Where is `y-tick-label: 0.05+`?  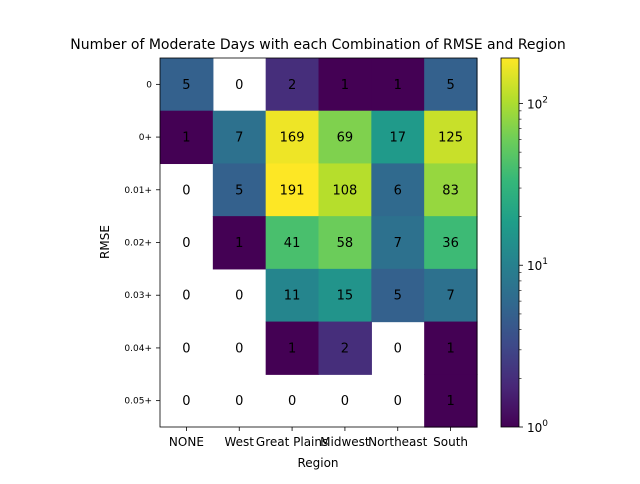
y-tick-label: 0.05+ is located at coordinates (138, 402).